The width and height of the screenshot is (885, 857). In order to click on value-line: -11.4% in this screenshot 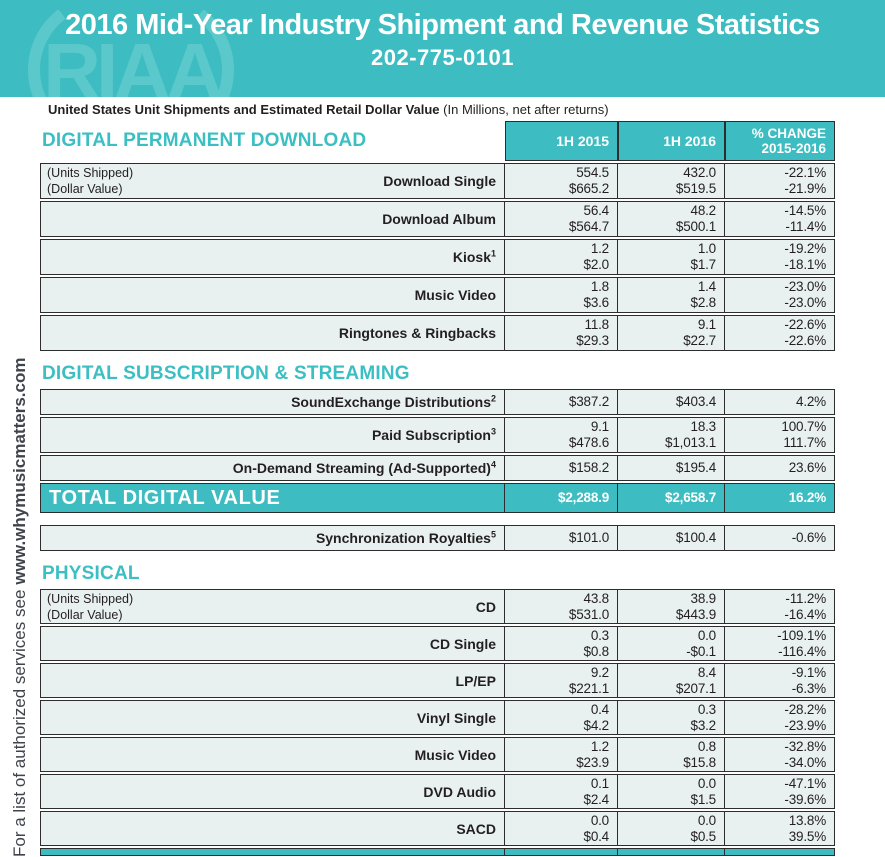, I will do `click(805, 226)`.